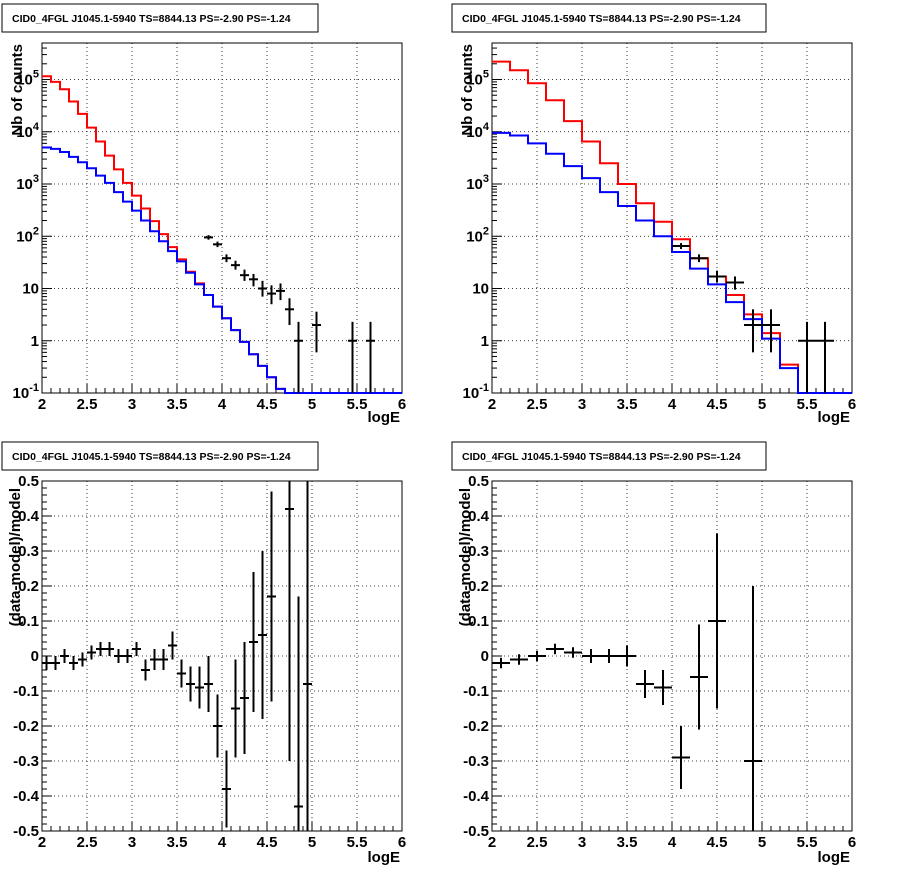 Image resolution: width=898 pixels, height=875 pixels. What do you see at coordinates (476, 726) in the screenshot?
I see `y-tick-label: -0.2` at bounding box center [476, 726].